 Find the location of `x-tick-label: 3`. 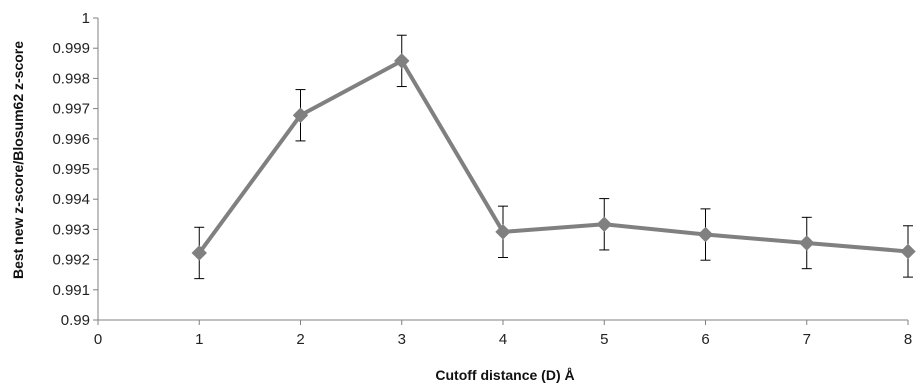

x-tick-label: 3 is located at coordinates (402, 339).